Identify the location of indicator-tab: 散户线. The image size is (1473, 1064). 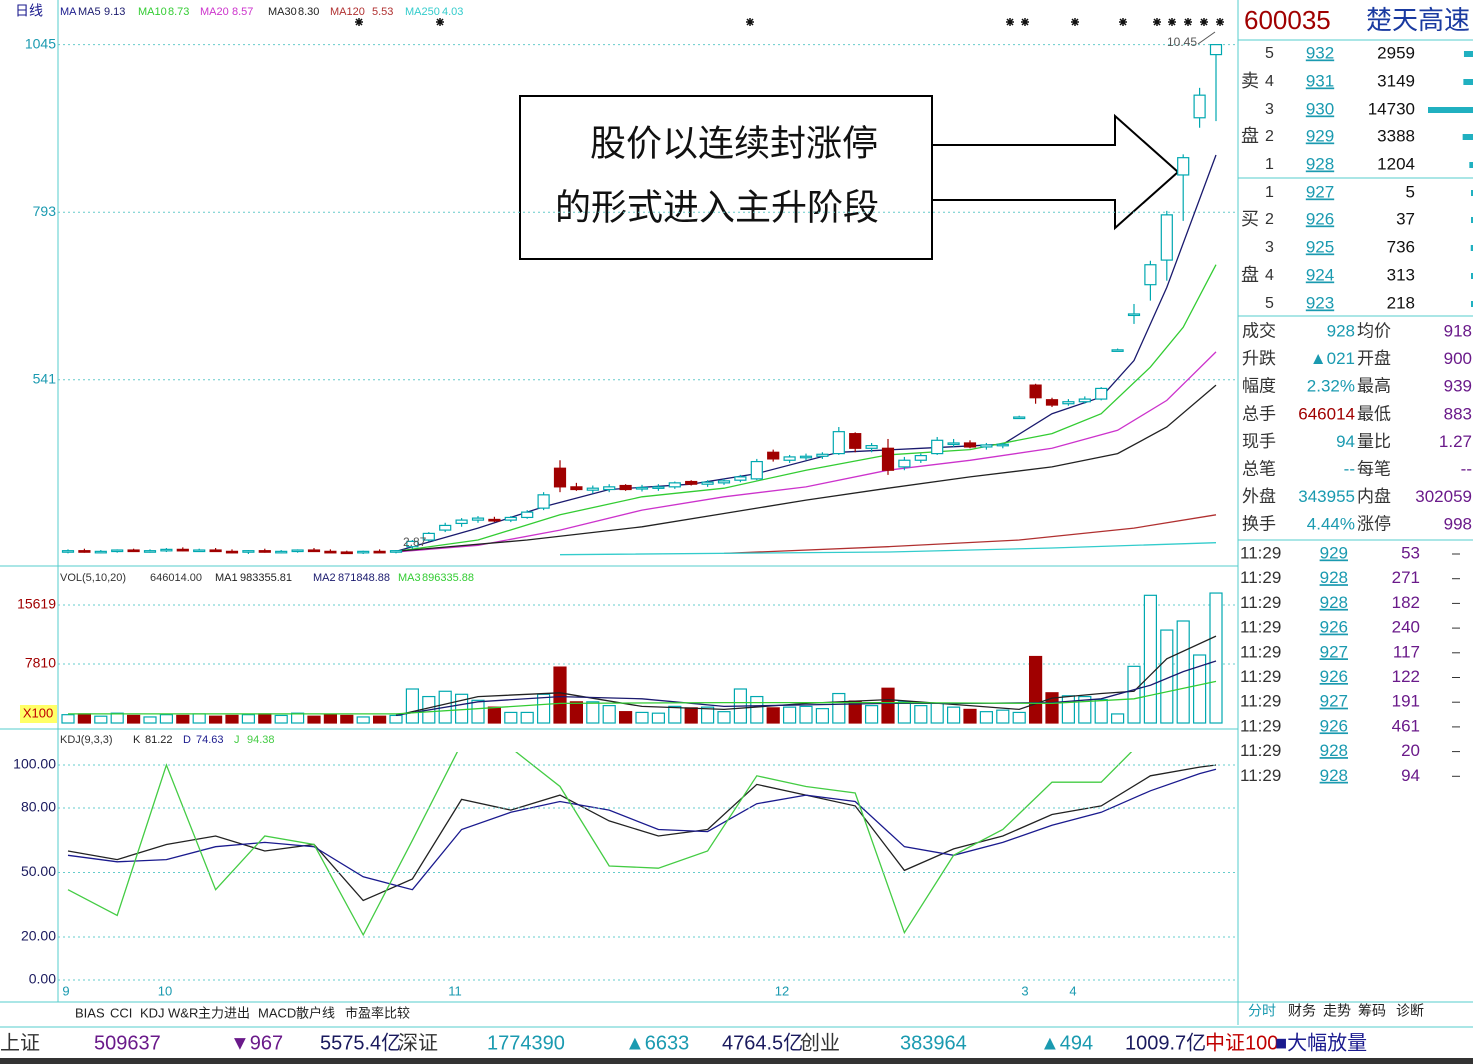
(315, 1012).